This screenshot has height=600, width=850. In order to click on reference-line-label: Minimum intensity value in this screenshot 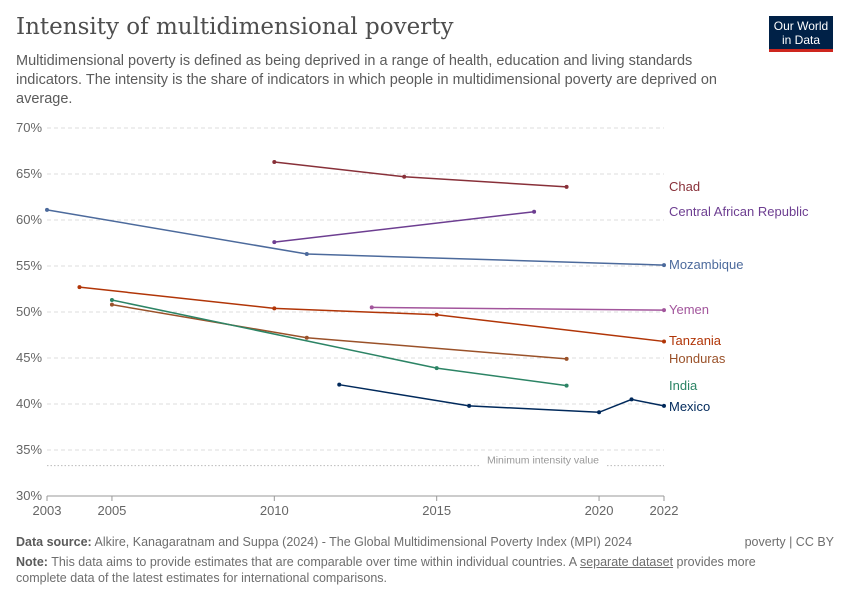, I will do `click(543, 461)`.